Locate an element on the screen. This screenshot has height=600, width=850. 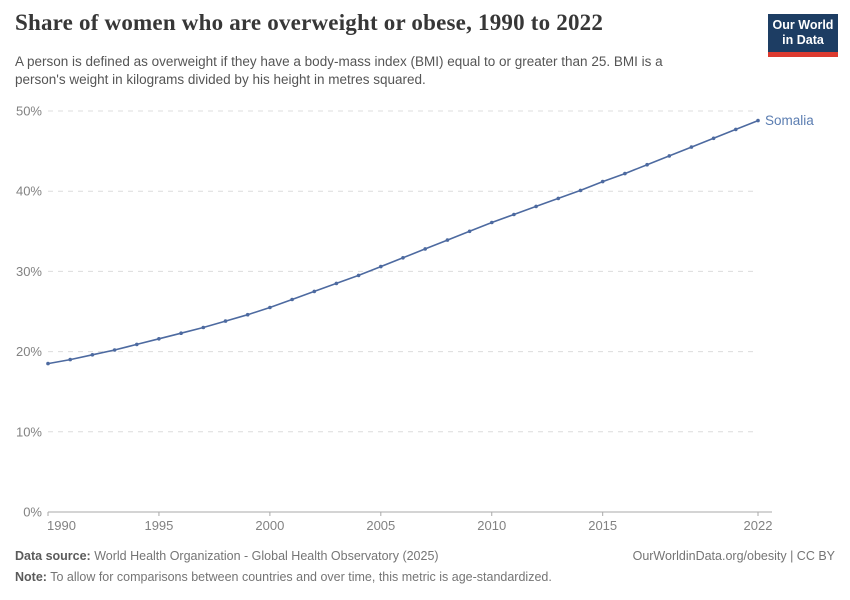
owid-logo: Our World in Data is located at coordinates (803, 35).